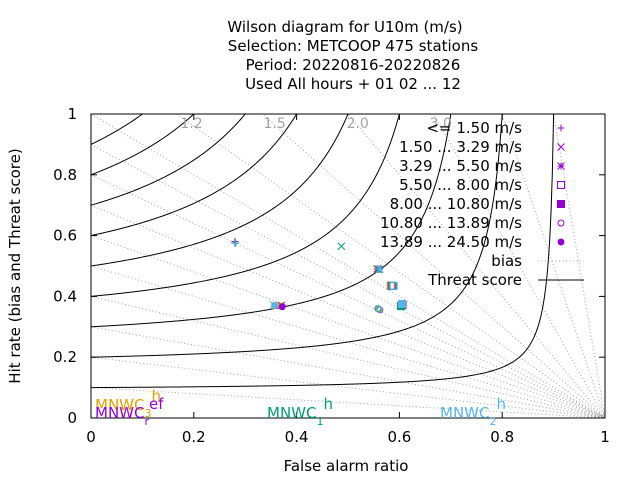 Image resolution: width=640 pixels, height=484 pixels. Describe the element at coordinates (344, 27) in the screenshot. I see `title-line: Wilson diagram for U10m (m/s)` at that location.